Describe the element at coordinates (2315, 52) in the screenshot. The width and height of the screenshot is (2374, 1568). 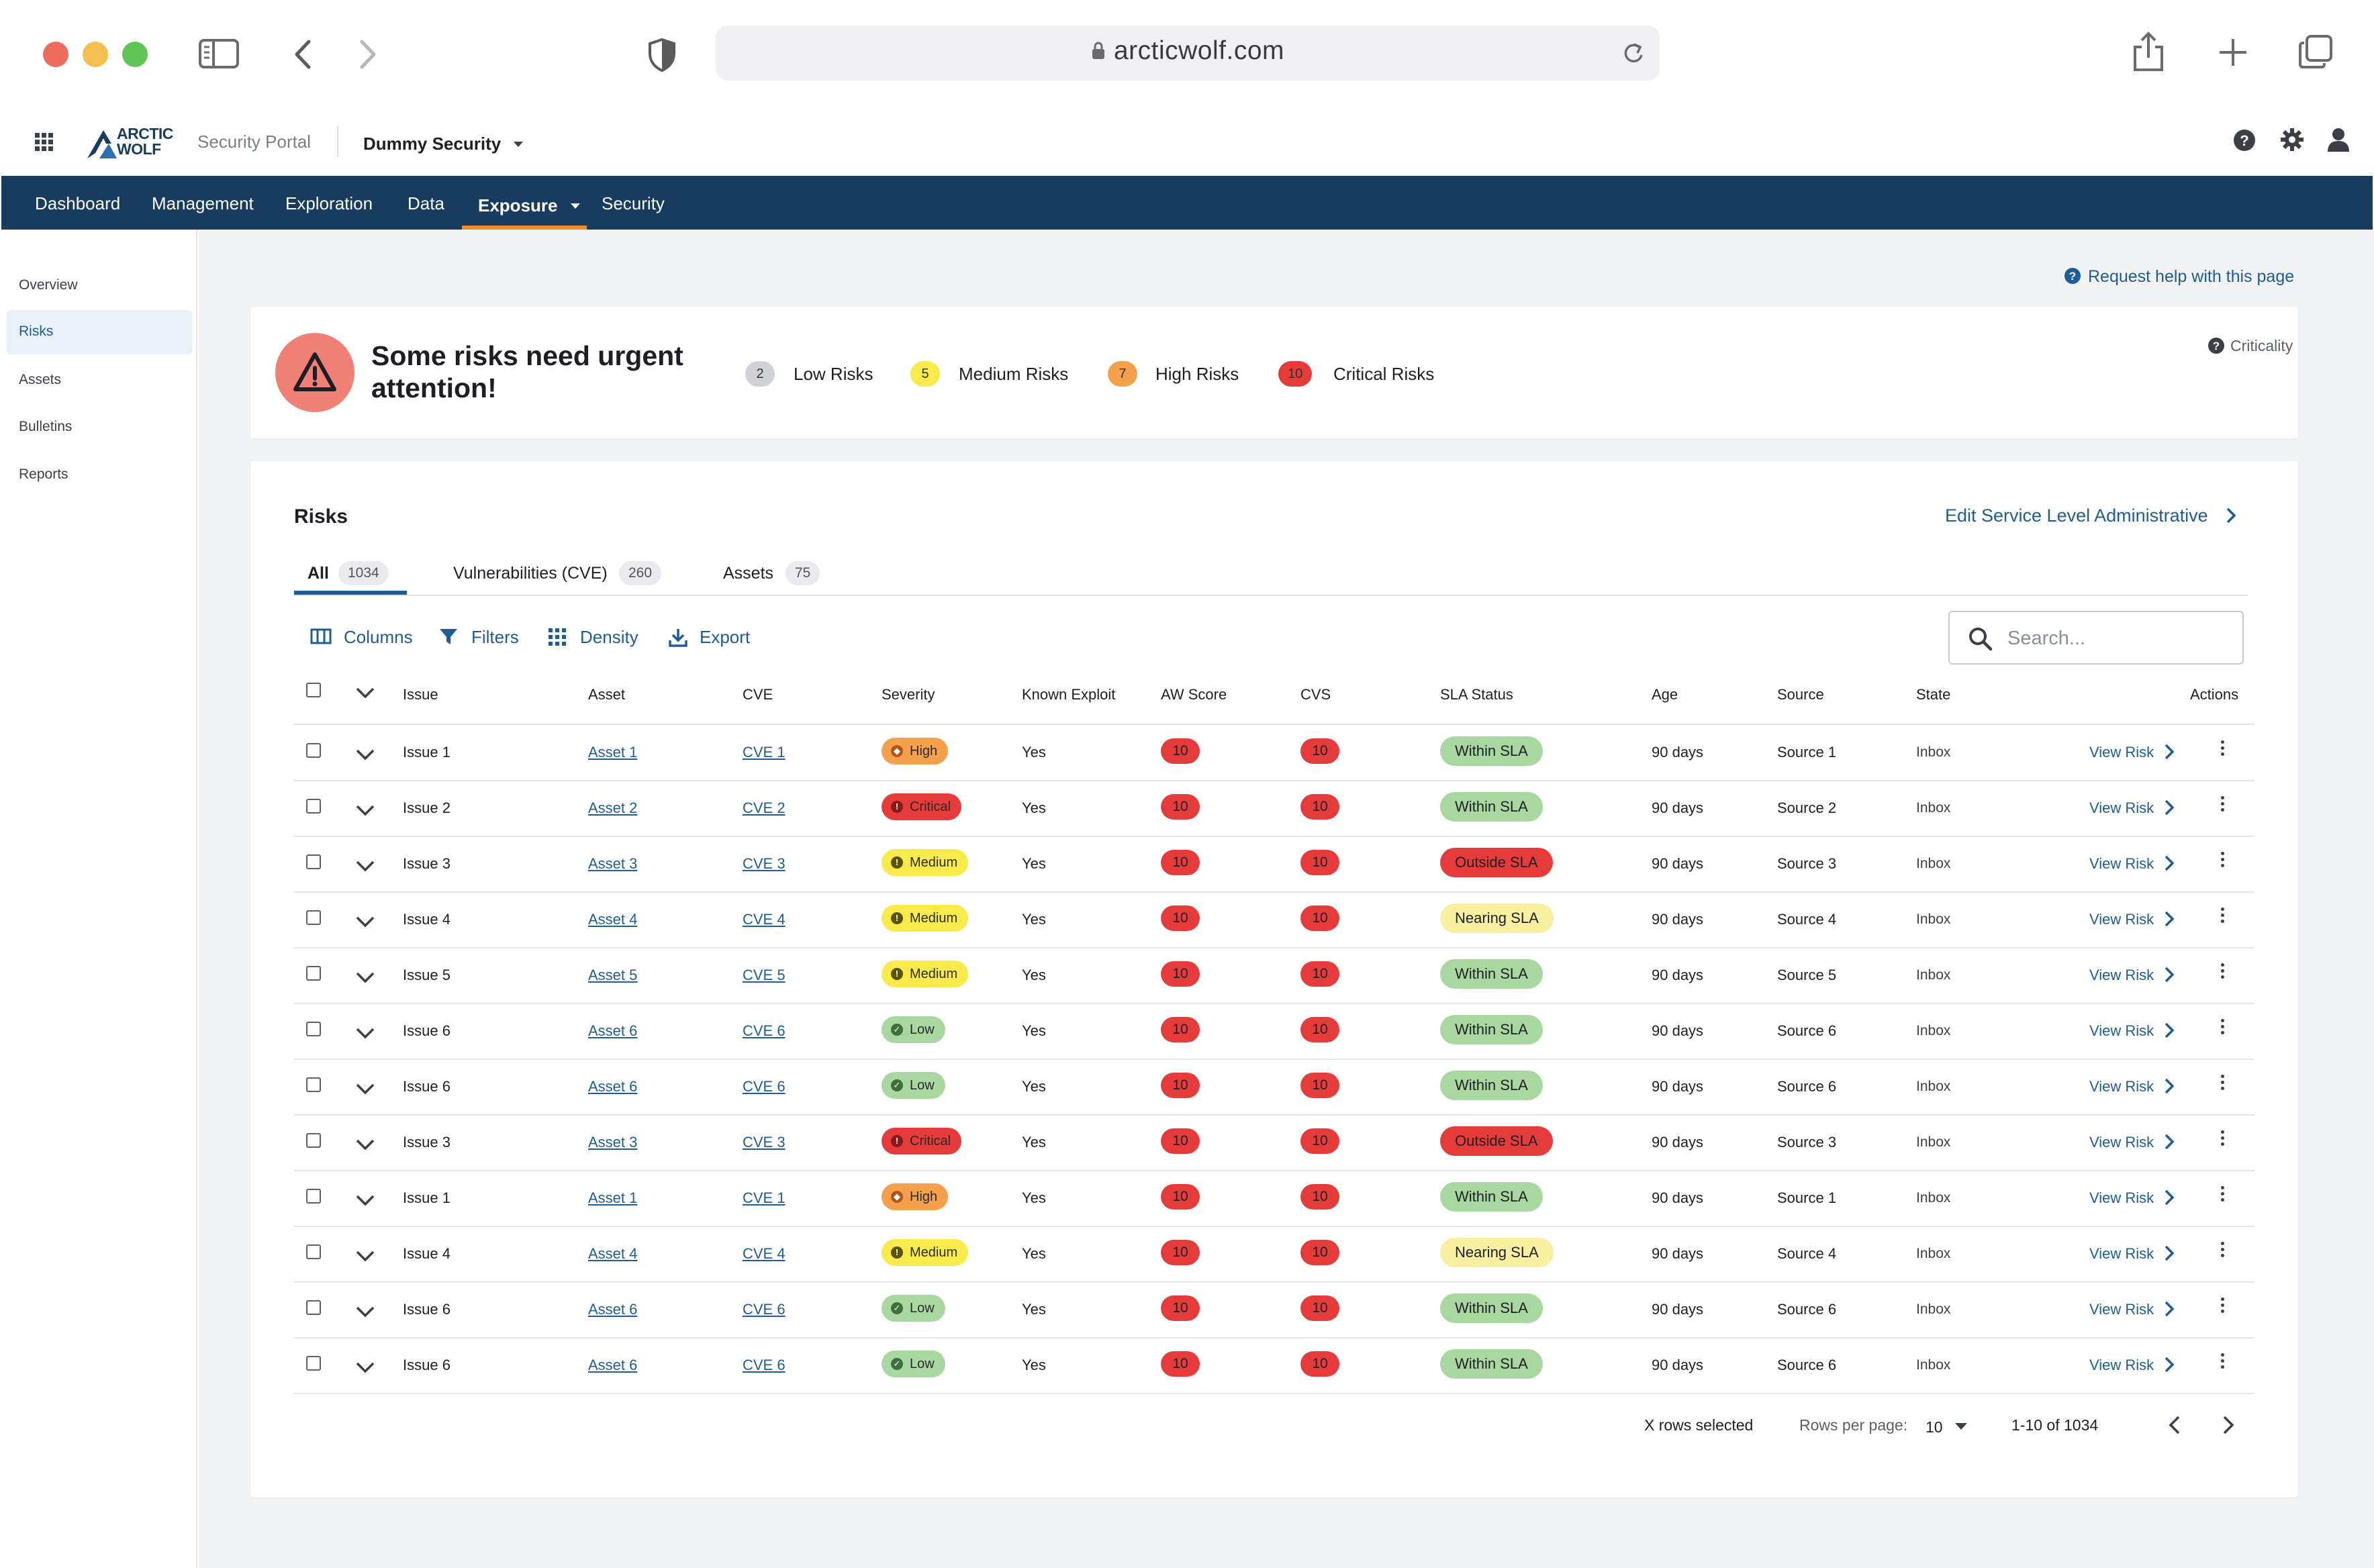
I see `tabs-overview-icon` at that location.